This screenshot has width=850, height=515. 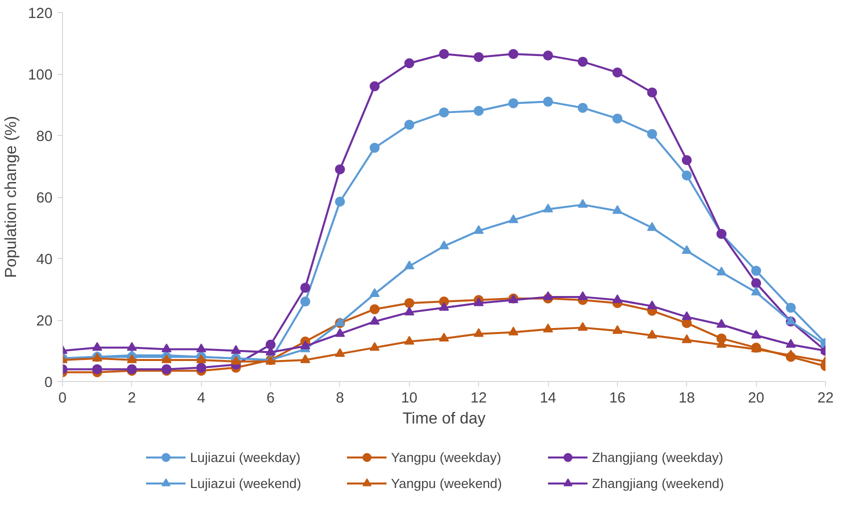 What do you see at coordinates (246, 483) in the screenshot?
I see `legend-label: Lujiazui (weekend)` at bounding box center [246, 483].